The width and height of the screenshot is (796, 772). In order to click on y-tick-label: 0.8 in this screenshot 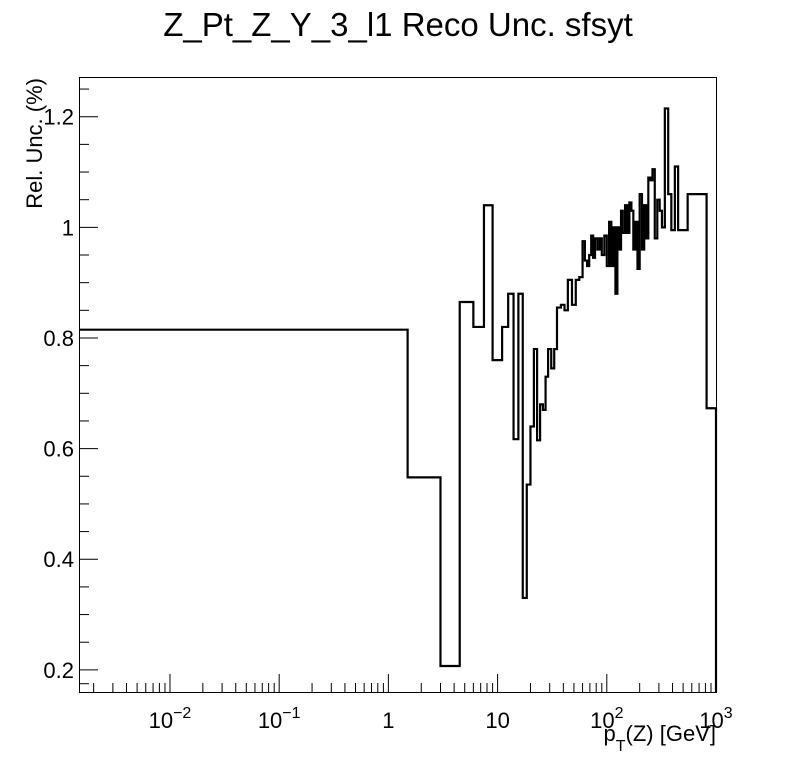, I will do `click(58, 338)`.